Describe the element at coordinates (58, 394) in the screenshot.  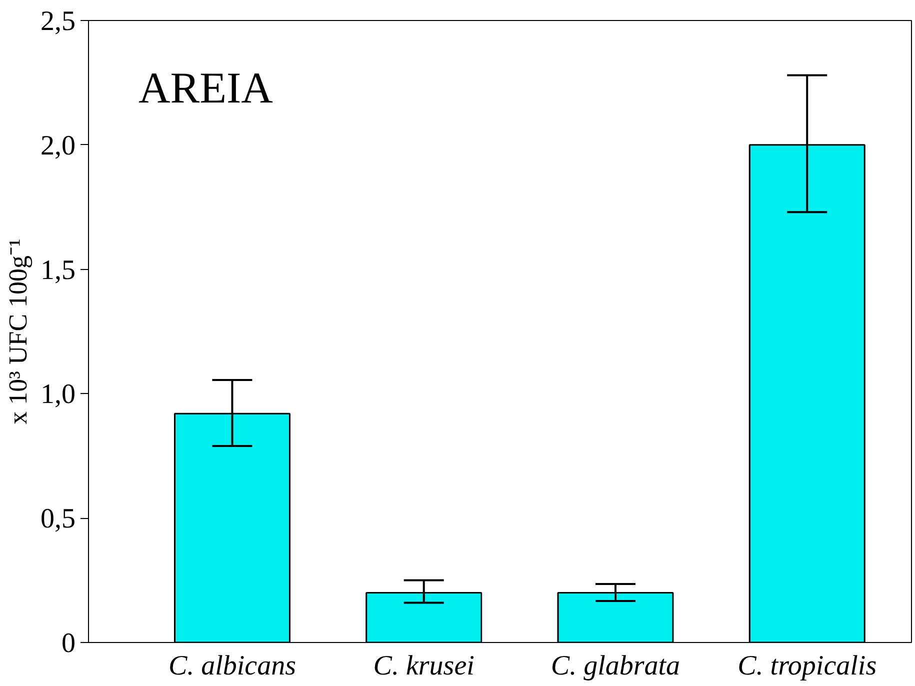
I see `y-tick-label: 1,0` at that location.